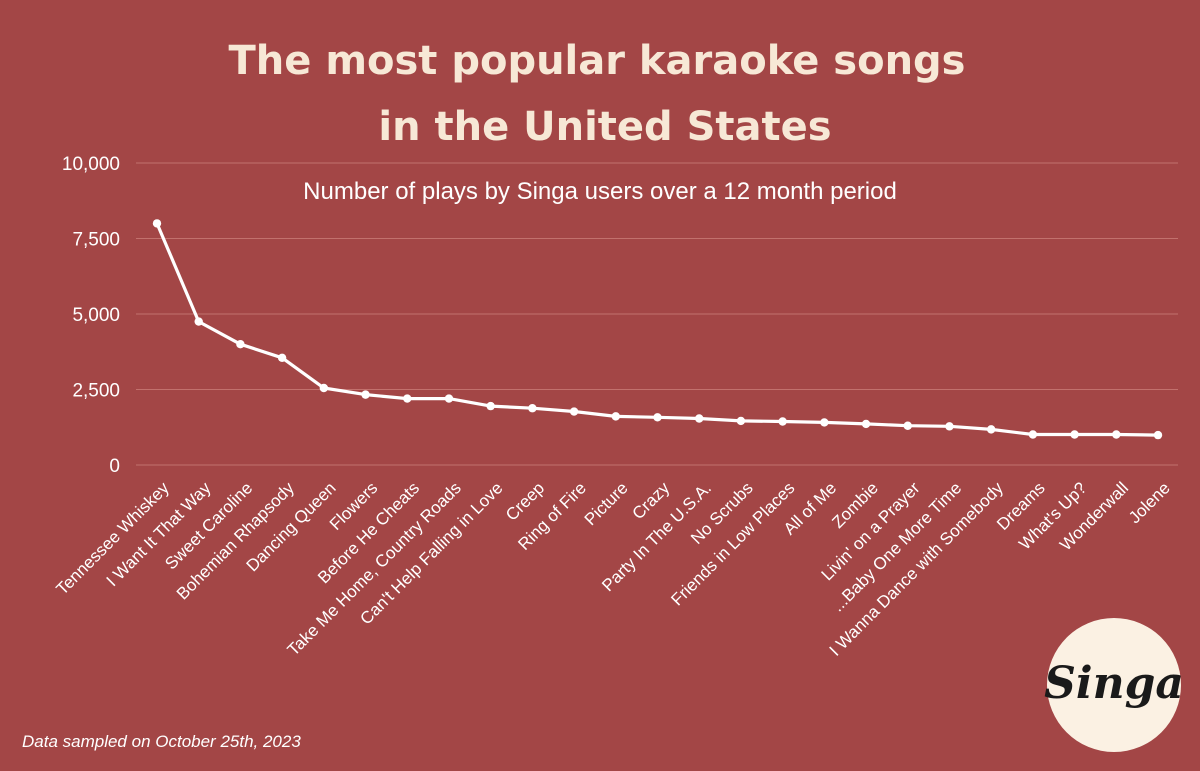  I want to click on singa-logo: Singa, so click(1114, 685).